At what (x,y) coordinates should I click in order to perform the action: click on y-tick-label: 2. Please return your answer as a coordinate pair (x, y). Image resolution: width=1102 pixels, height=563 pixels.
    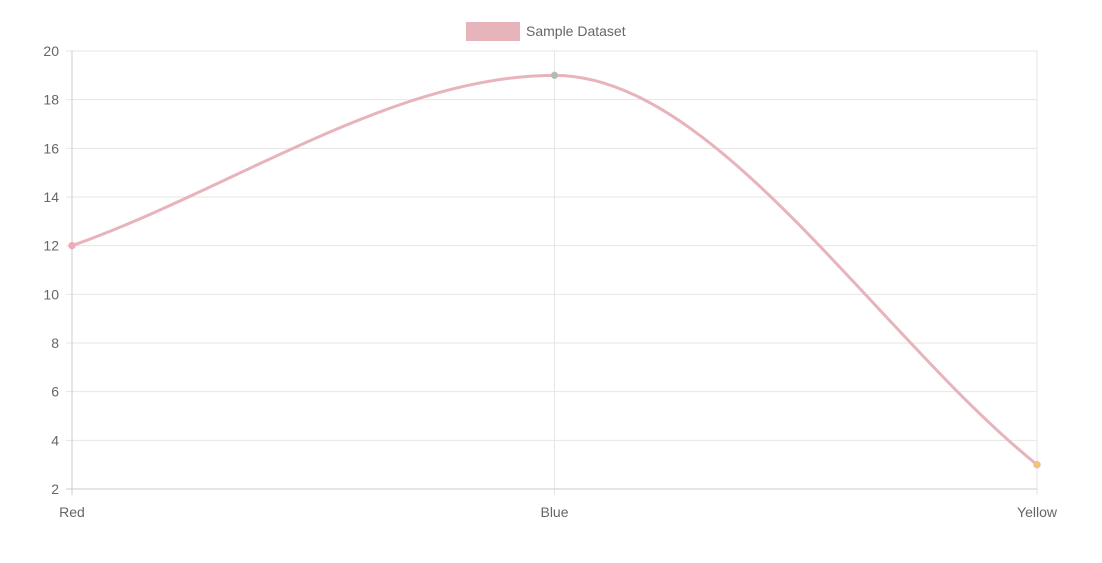
    Looking at the image, I should click on (55, 489).